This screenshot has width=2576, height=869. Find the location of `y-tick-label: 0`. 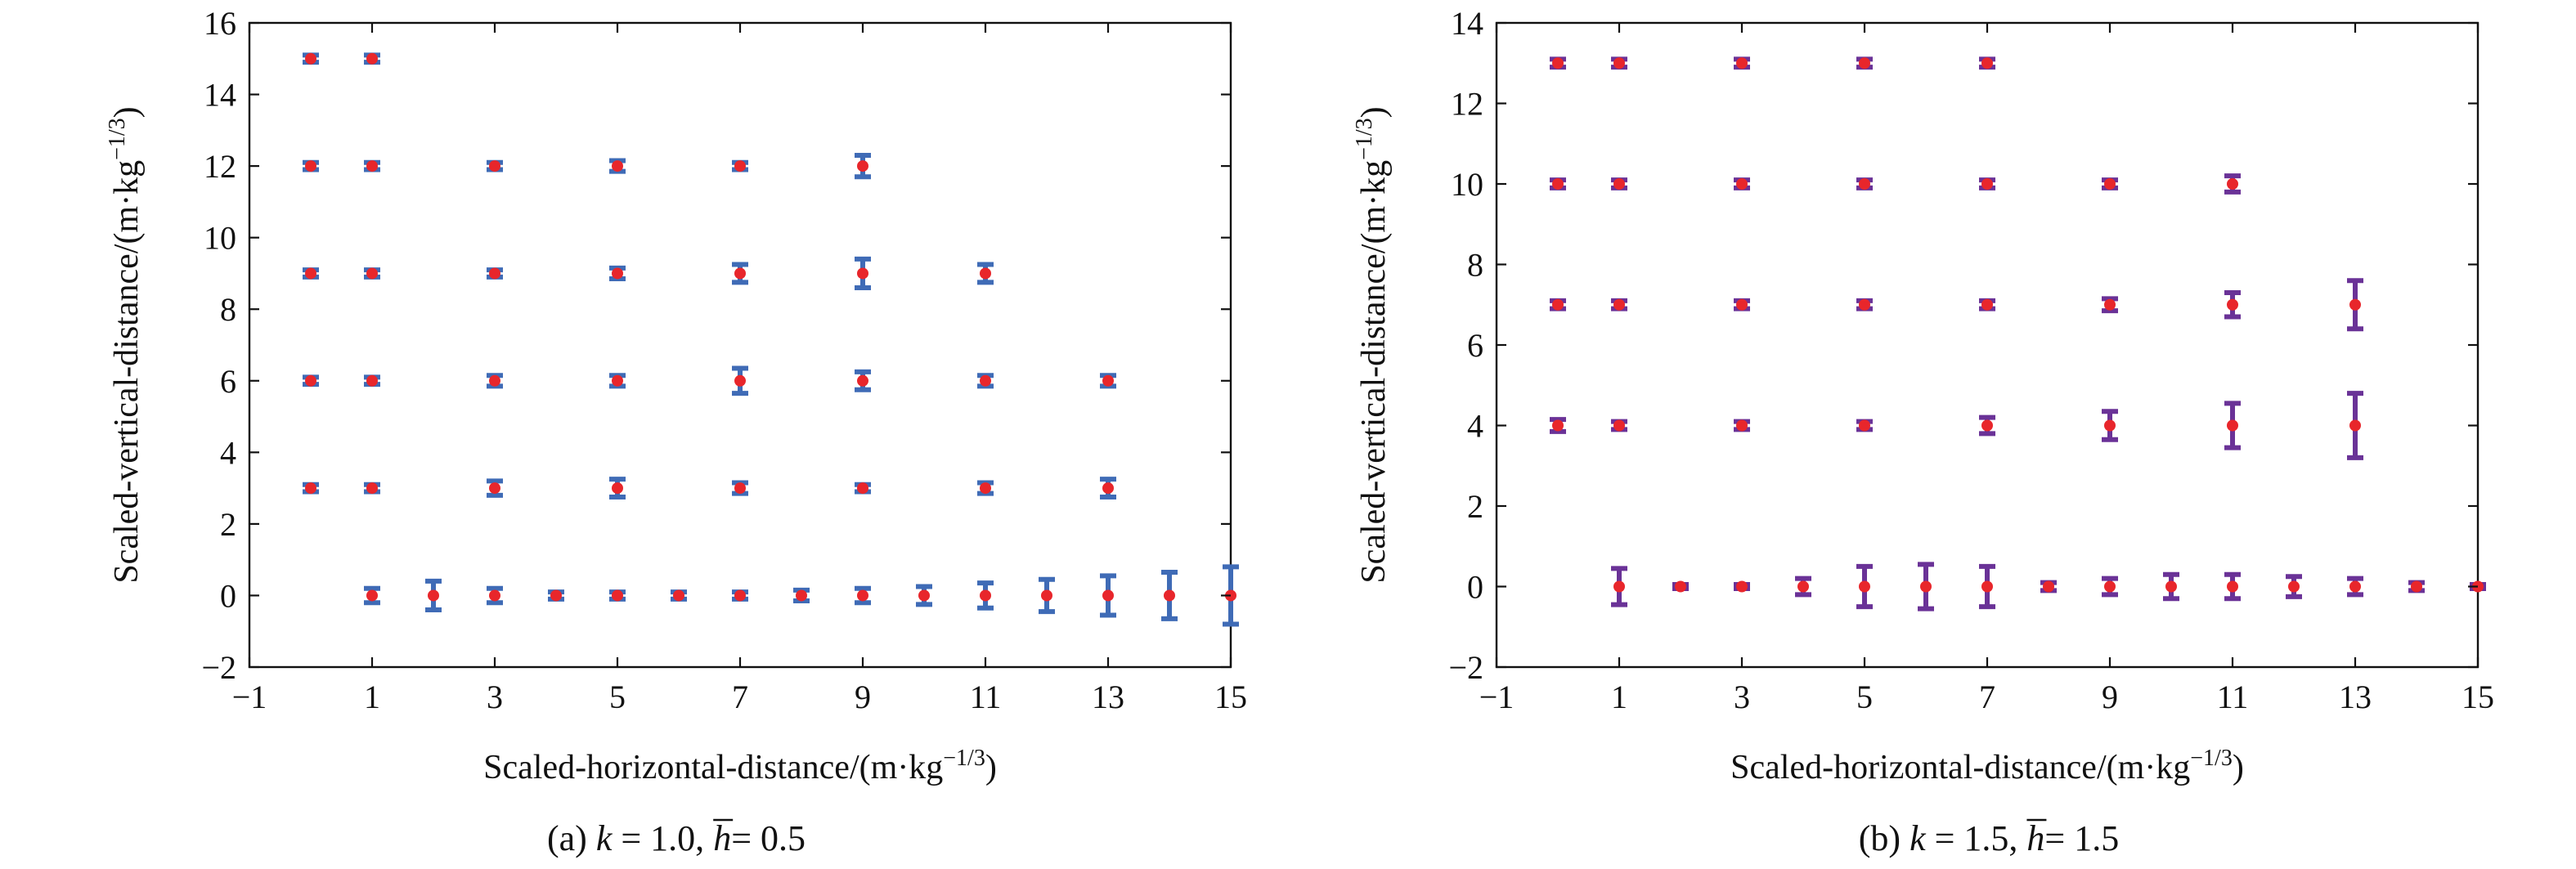

y-tick-label: 0 is located at coordinates (228, 596).